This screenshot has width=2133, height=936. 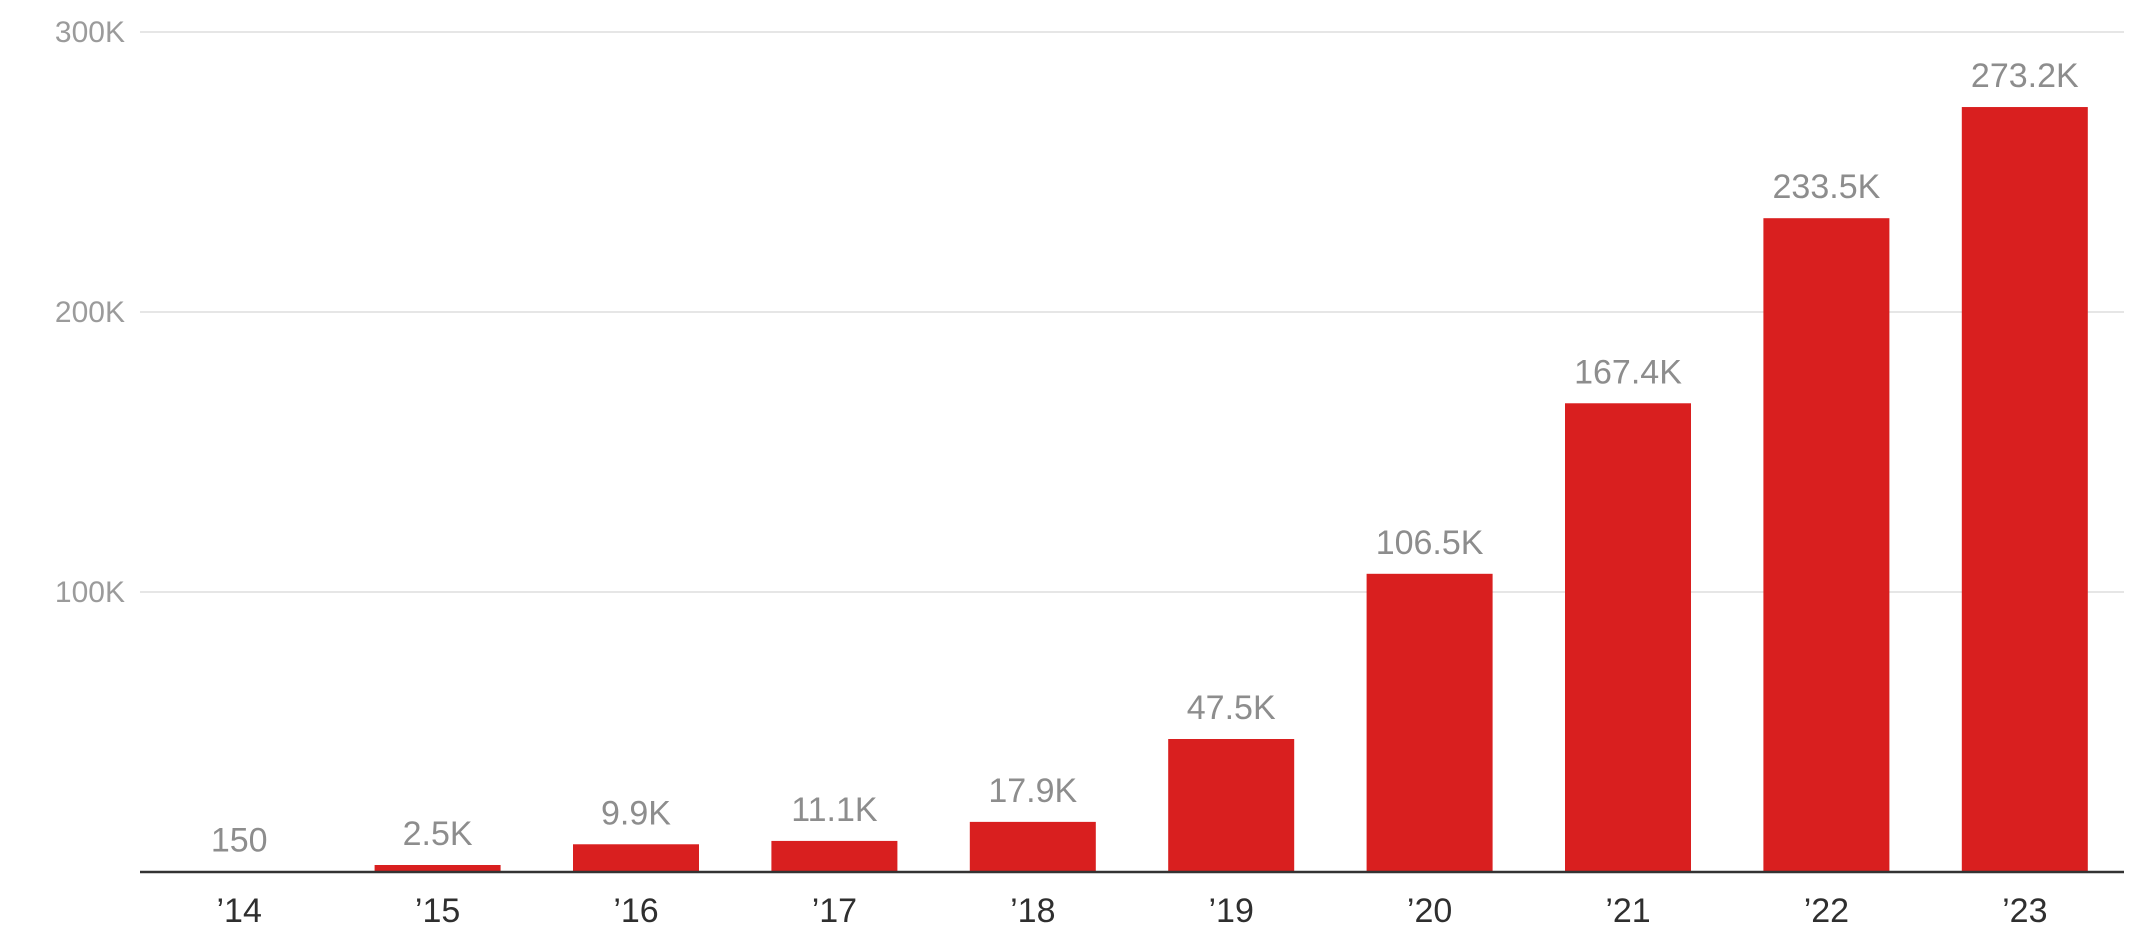 I want to click on x-axis-ticks-group: ’14 ’15 ’16 ’17 ’18 ’19 ’20 ’21 ’22 ’23, so click(x=1132, y=911).